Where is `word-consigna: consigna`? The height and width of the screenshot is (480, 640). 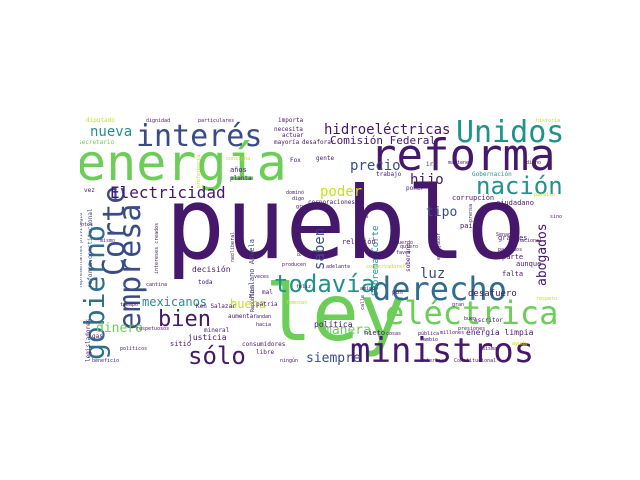 word-consigna: consigna is located at coordinates (238, 159).